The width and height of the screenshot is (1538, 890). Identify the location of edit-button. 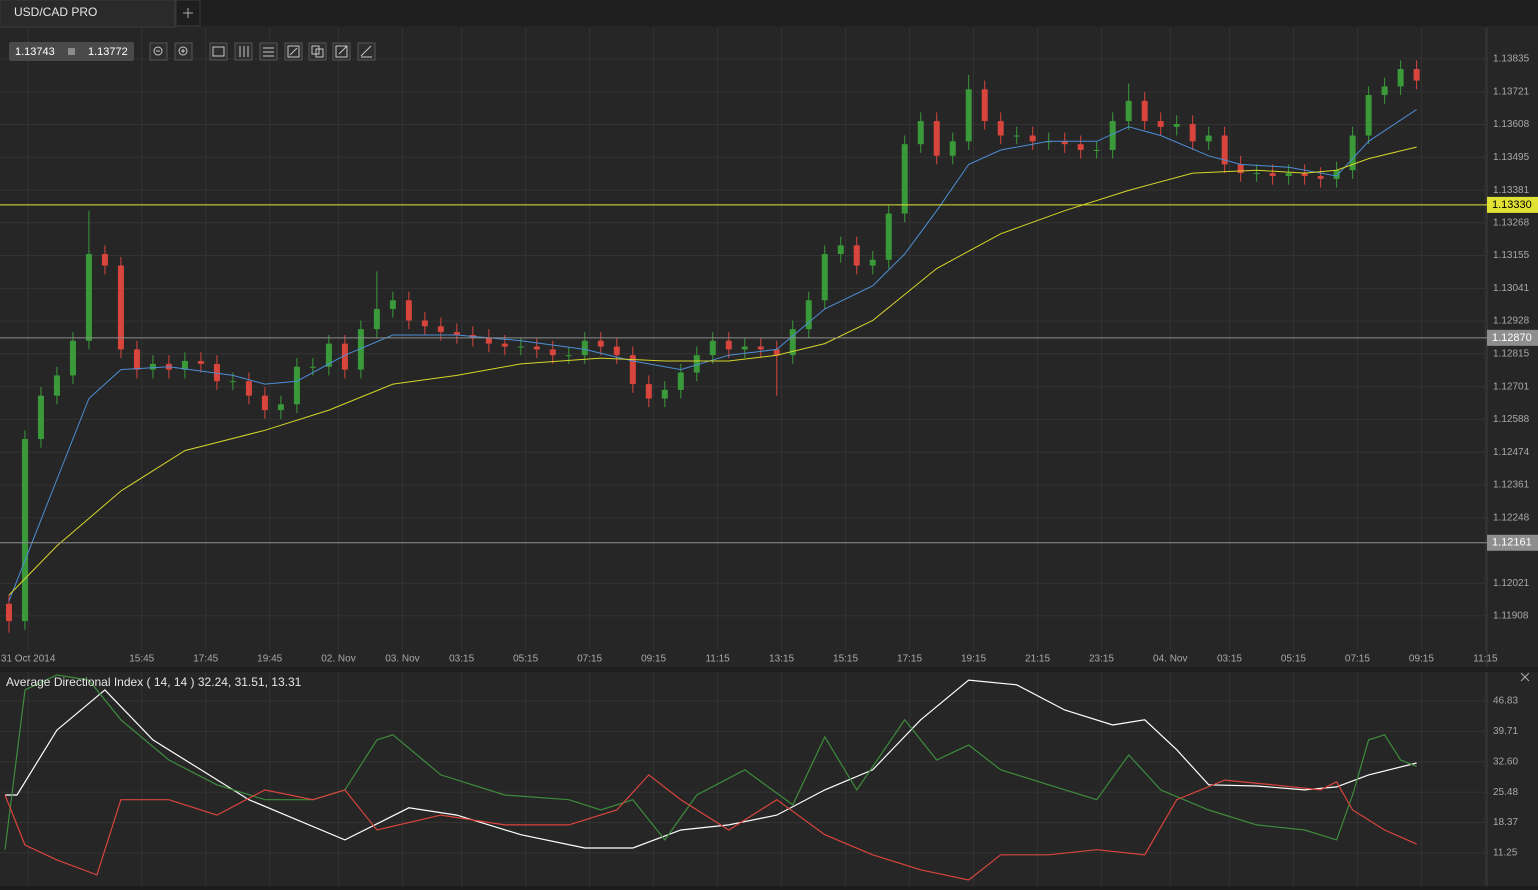
(341, 51).